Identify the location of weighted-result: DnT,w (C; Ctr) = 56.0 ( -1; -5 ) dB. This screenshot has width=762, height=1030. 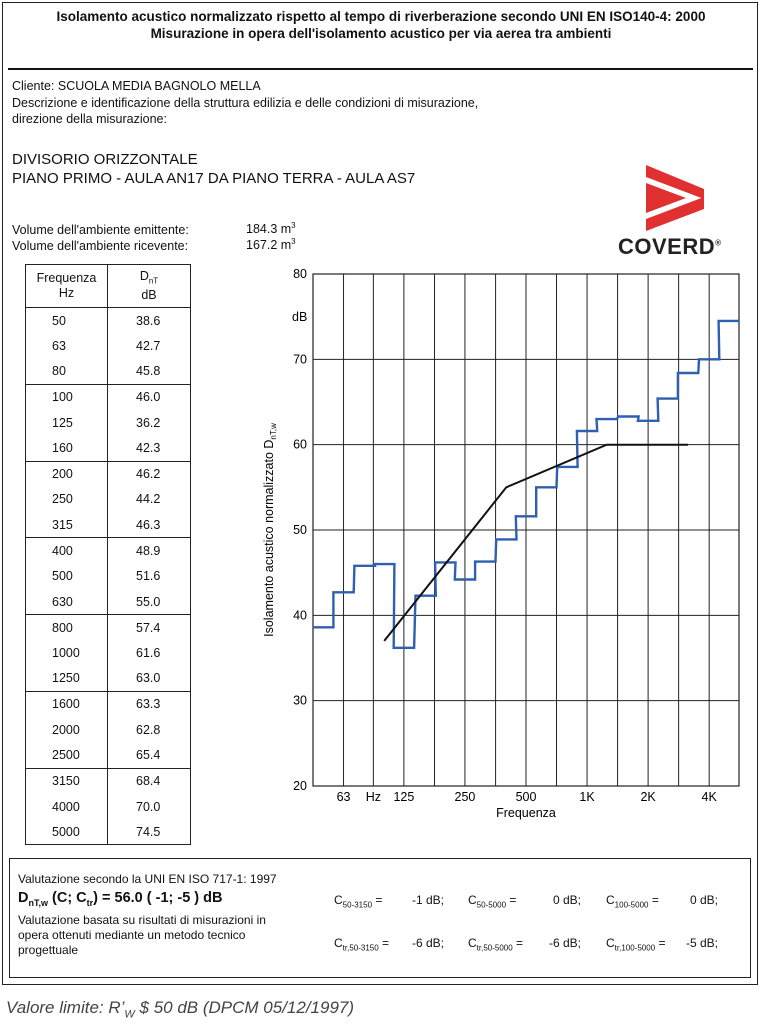
(120, 899).